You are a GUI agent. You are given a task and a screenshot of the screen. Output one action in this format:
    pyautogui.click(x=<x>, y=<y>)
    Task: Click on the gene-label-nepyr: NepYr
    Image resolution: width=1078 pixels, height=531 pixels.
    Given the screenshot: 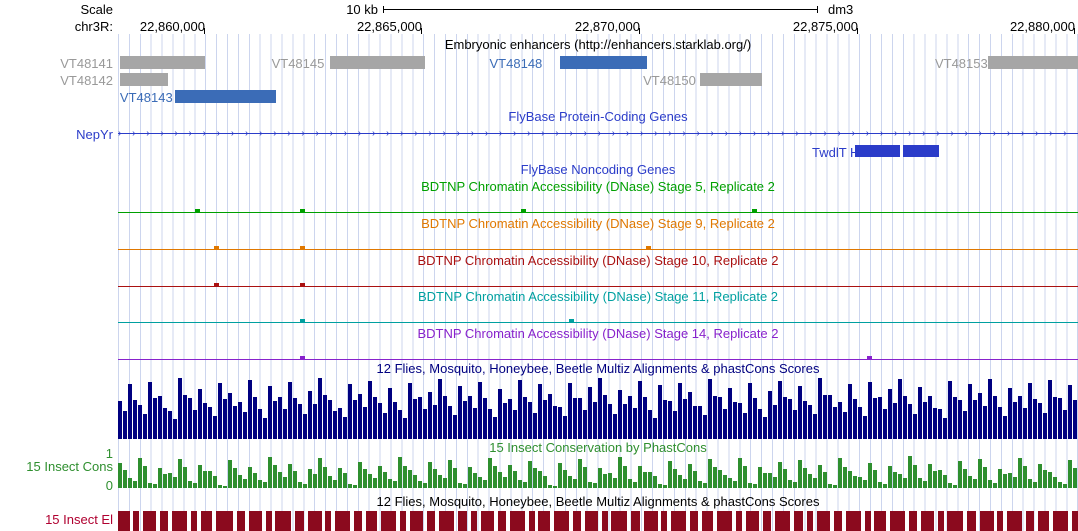 What is the action you would take?
    pyautogui.click(x=94, y=134)
    